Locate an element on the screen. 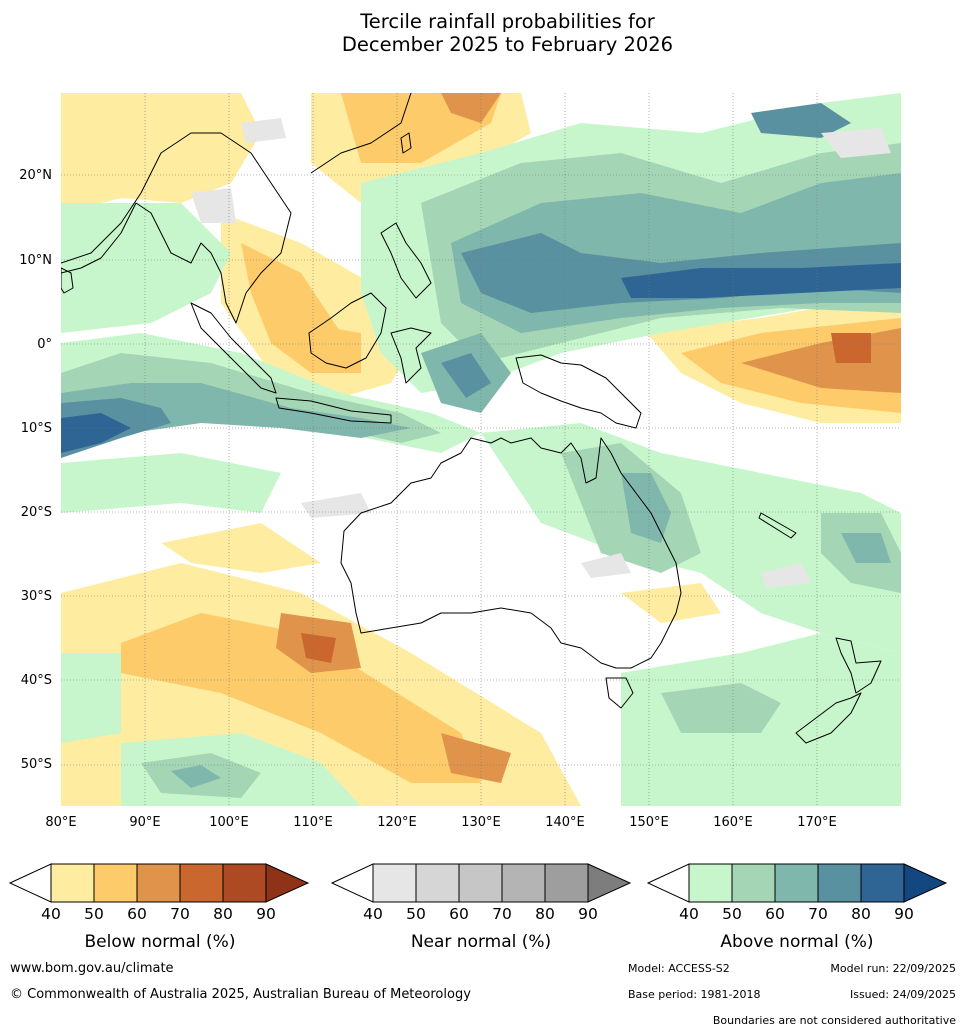 The height and width of the screenshot is (1035, 965). above-tick-60: 60 is located at coordinates (775, 914).